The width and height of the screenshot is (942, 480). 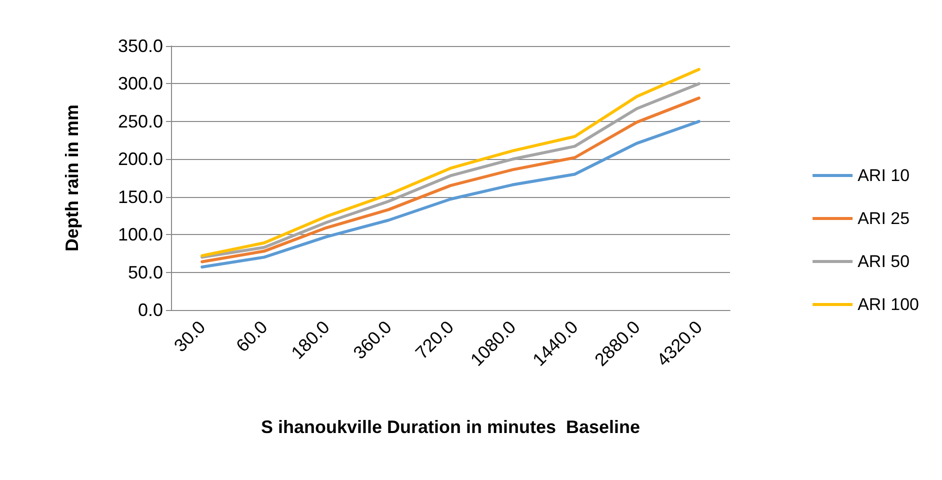 I want to click on legend-label: ARI 10, so click(x=884, y=175).